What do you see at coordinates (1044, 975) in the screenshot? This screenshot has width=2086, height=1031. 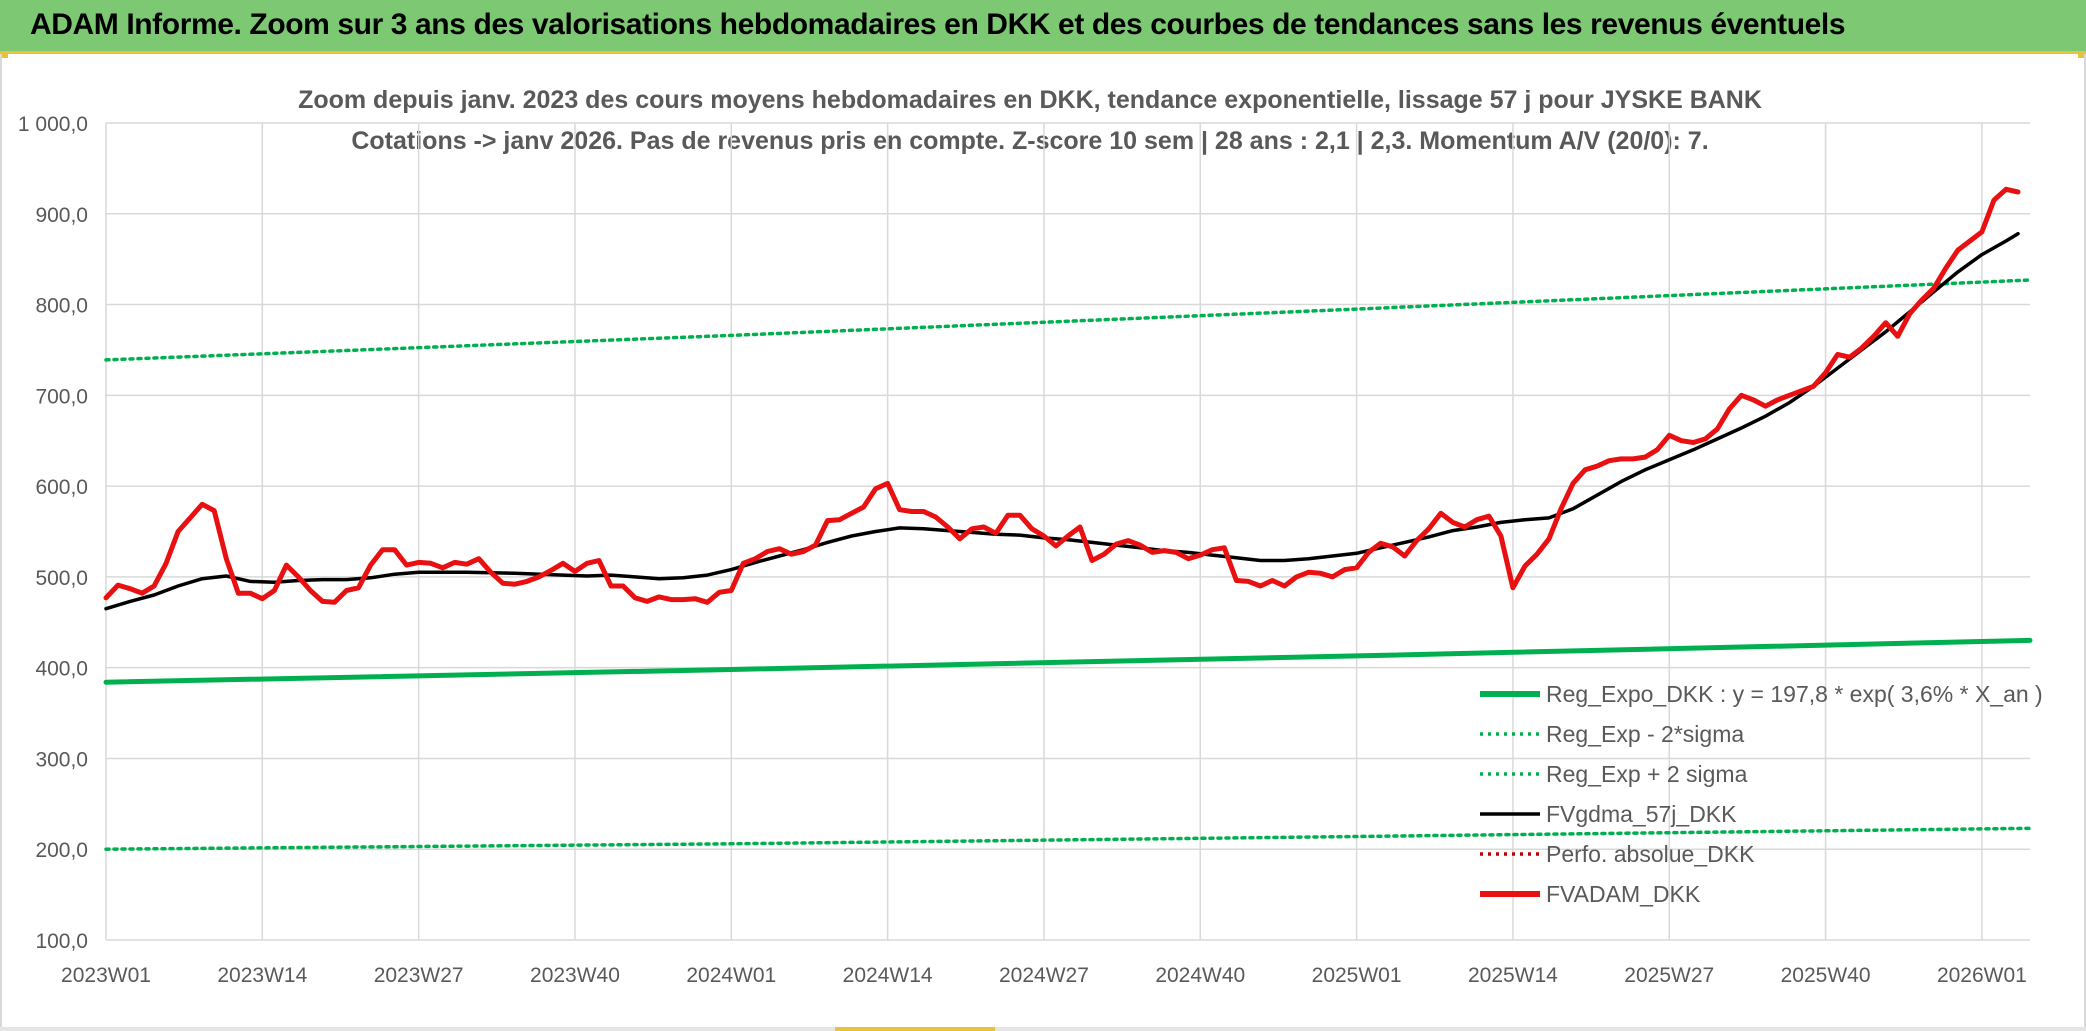 I see `x-tick-label: 2024W27` at bounding box center [1044, 975].